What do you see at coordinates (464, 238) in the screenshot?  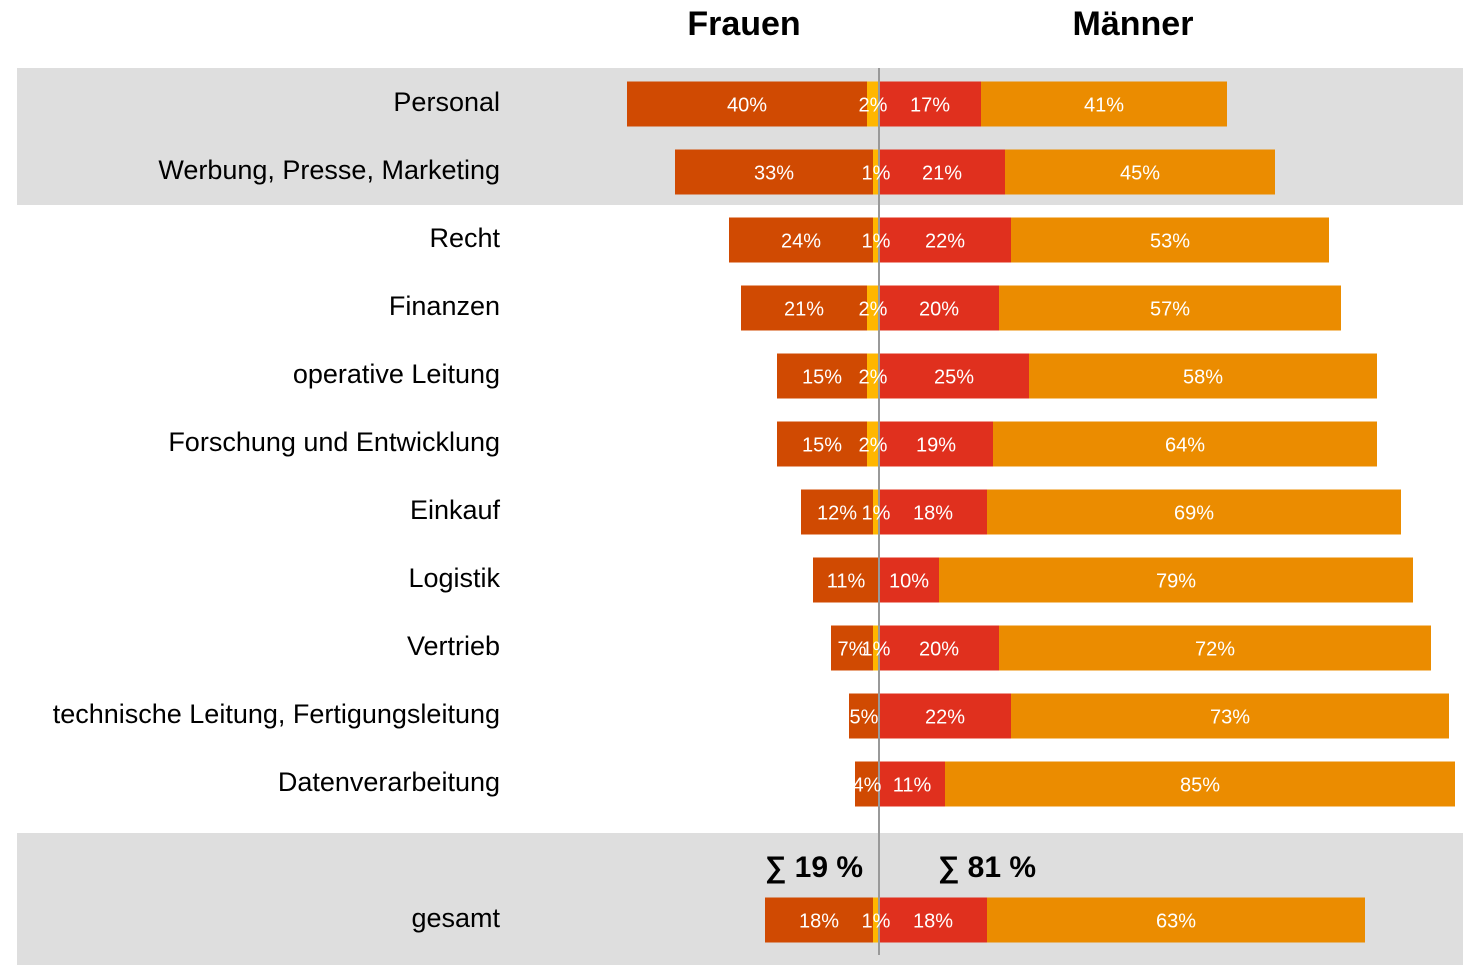 I see `category-label: Recht` at bounding box center [464, 238].